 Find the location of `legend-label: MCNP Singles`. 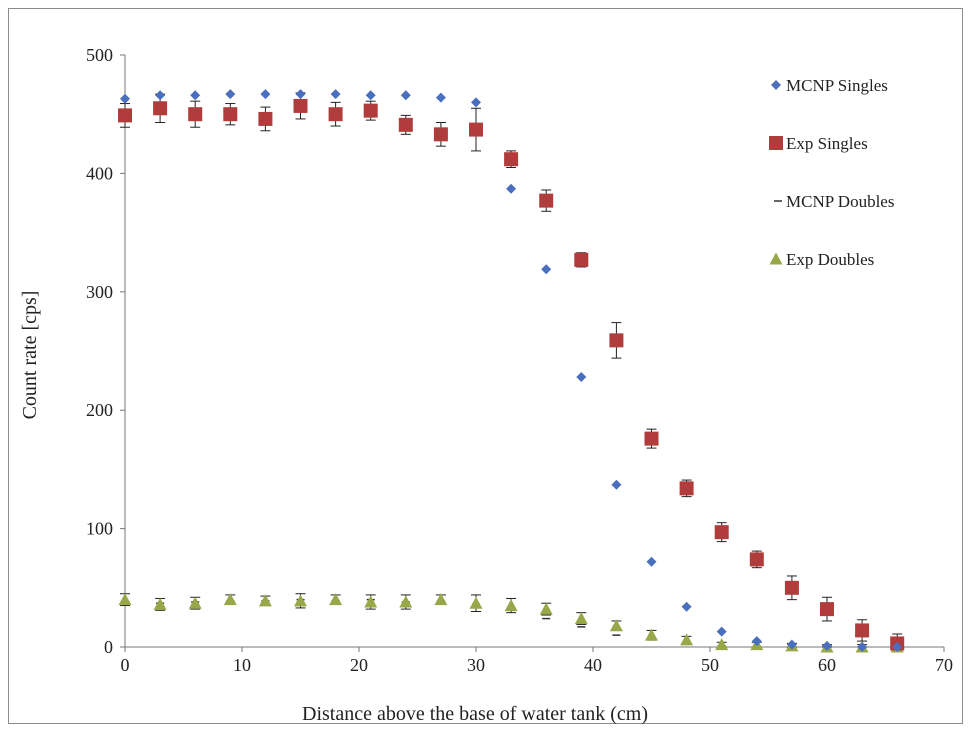

legend-label: MCNP Singles is located at coordinates (837, 85).